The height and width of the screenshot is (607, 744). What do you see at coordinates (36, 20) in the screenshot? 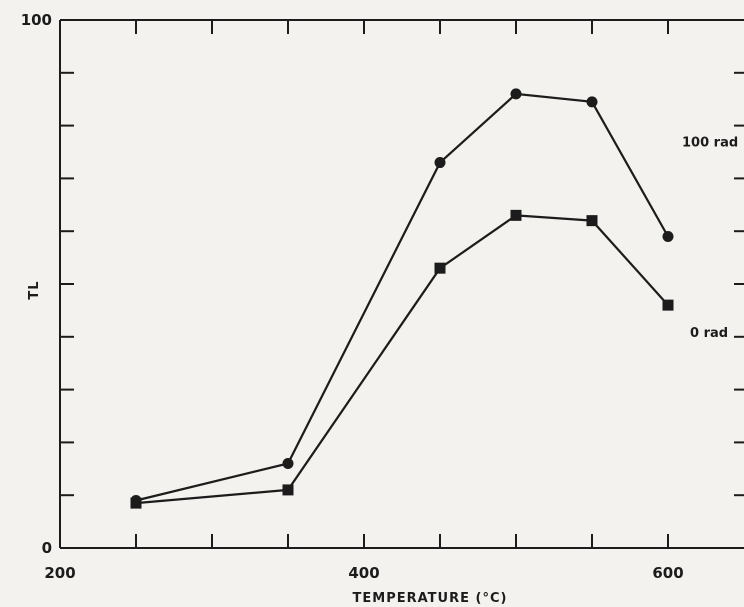
I see `y-tick-label: 100` at bounding box center [36, 20].